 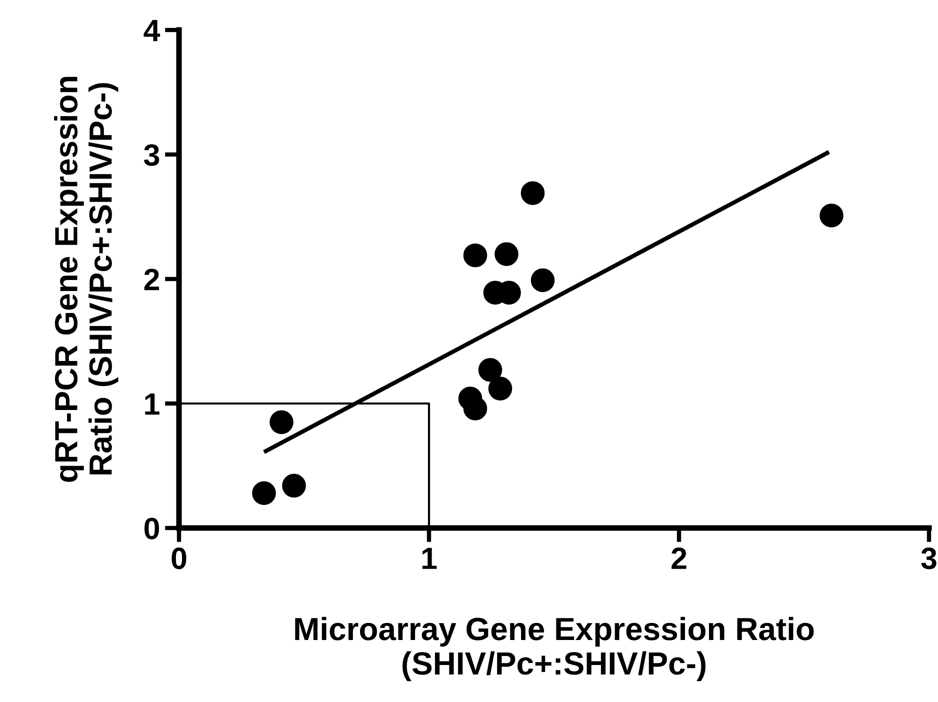 What do you see at coordinates (679, 558) in the screenshot?
I see `x-tick-label: 2` at bounding box center [679, 558].